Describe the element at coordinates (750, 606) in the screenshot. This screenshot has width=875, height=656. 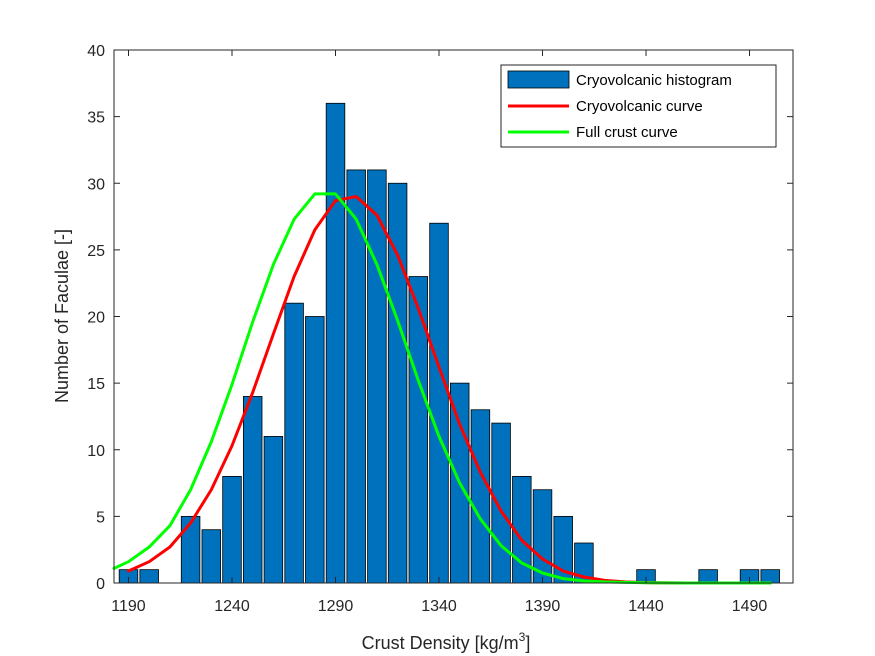
I see `x-tick-label: 1490` at that location.